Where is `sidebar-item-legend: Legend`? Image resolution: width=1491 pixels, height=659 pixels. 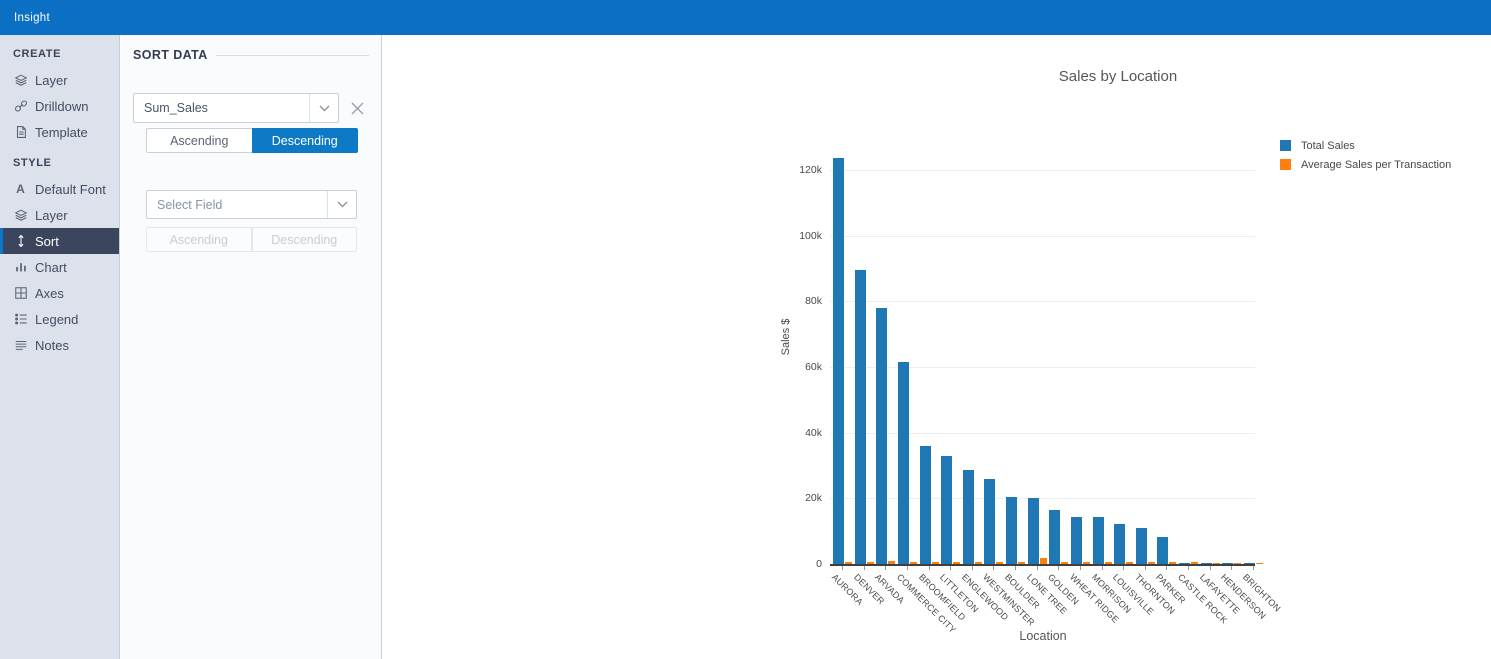
sidebar-item-legend: Legend is located at coordinates (59, 319).